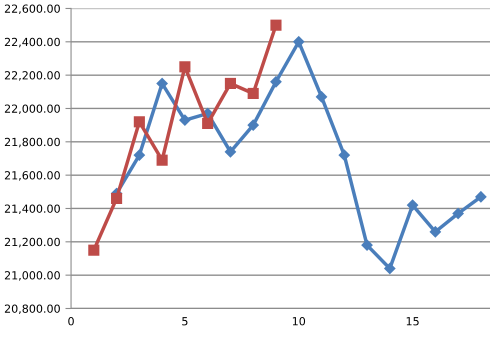  Describe the element at coordinates (32, 243) in the screenshot. I see `y-tick-label: 21,200.00` at that location.